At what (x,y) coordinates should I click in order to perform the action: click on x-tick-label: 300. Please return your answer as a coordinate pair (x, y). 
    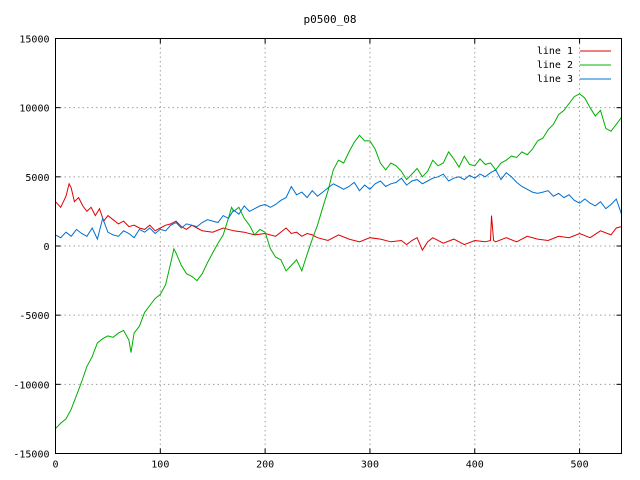
    Looking at the image, I should click on (370, 465).